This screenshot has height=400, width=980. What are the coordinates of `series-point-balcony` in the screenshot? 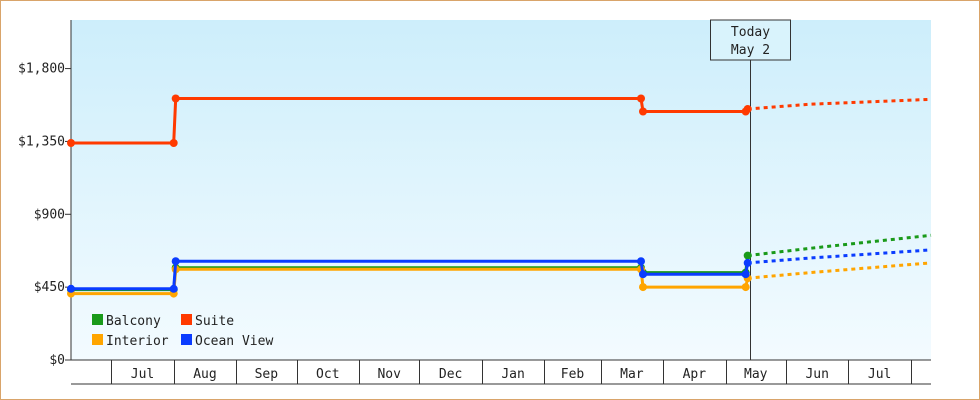 It's located at (747, 255).